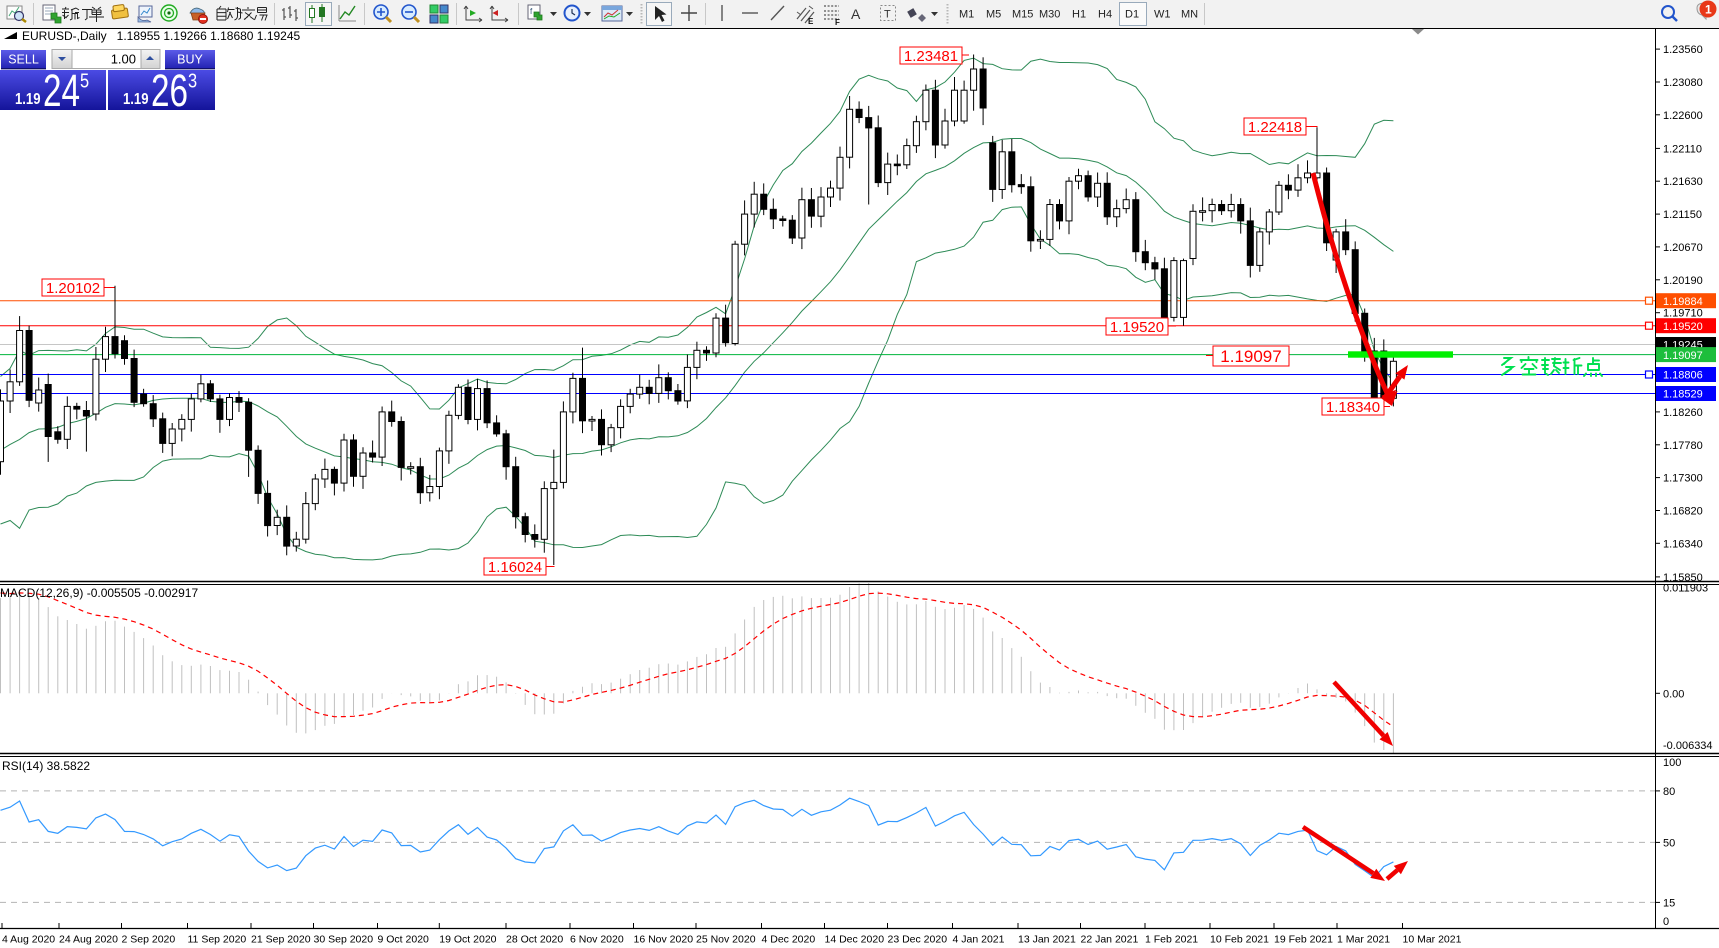 This screenshot has height=948, width=1719. What do you see at coordinates (531, 11) in the screenshot?
I see `svg-text: f` at bounding box center [531, 11].